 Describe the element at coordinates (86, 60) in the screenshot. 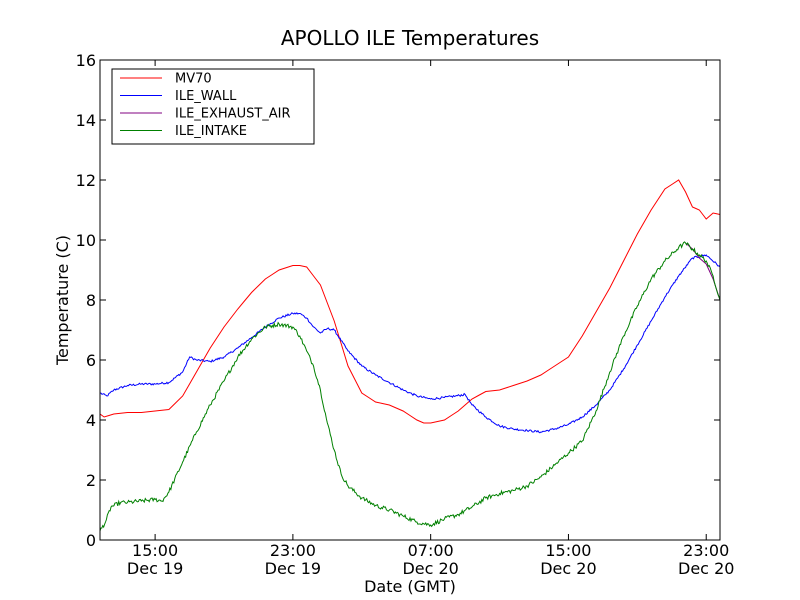

I see `y-tick-label: 16` at that location.